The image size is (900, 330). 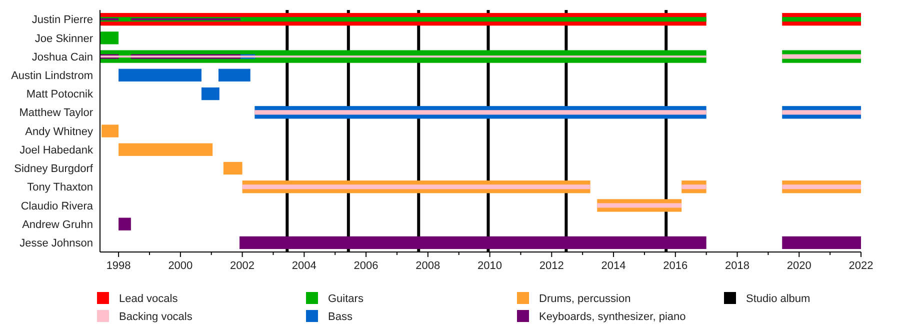 I want to click on x-tick-label: 2014, so click(x=613, y=266).